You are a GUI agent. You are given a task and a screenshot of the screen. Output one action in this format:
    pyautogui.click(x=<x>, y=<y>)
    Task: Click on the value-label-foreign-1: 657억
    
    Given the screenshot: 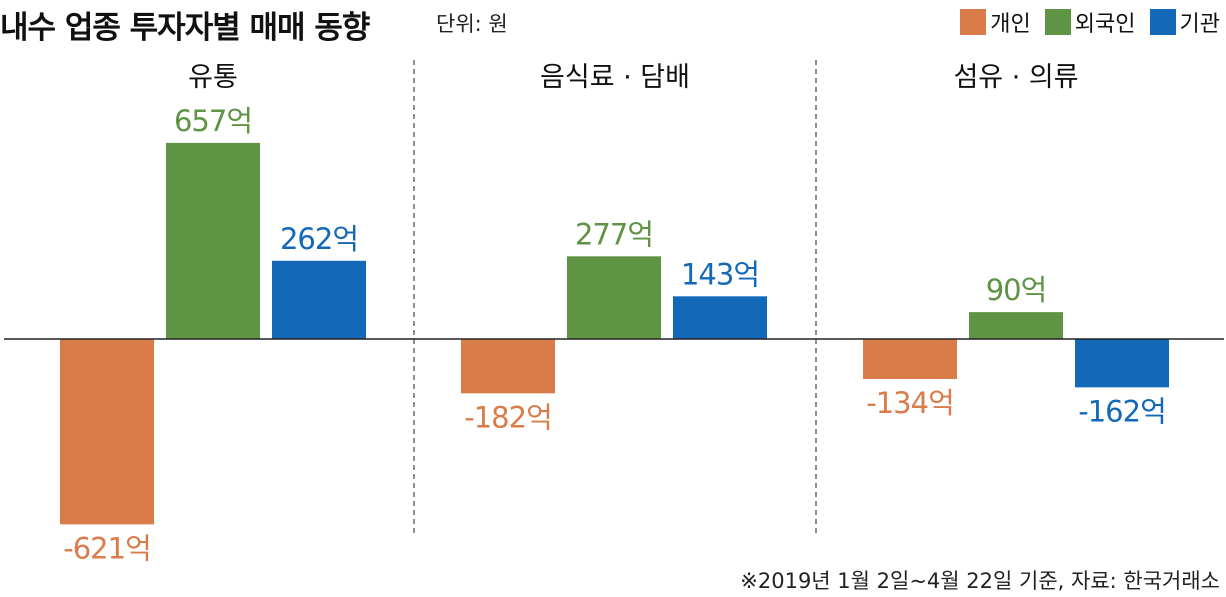 What is the action you would take?
    pyautogui.click(x=213, y=121)
    